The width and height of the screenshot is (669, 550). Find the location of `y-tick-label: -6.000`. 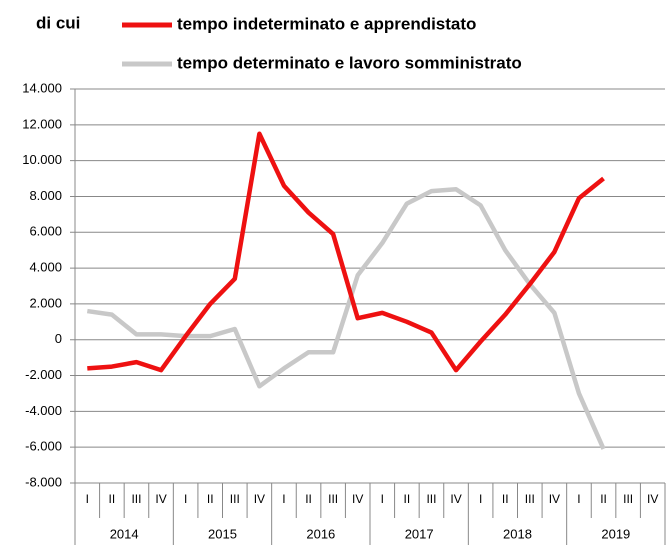

y-tick-label: -6.000 is located at coordinates (43, 446).